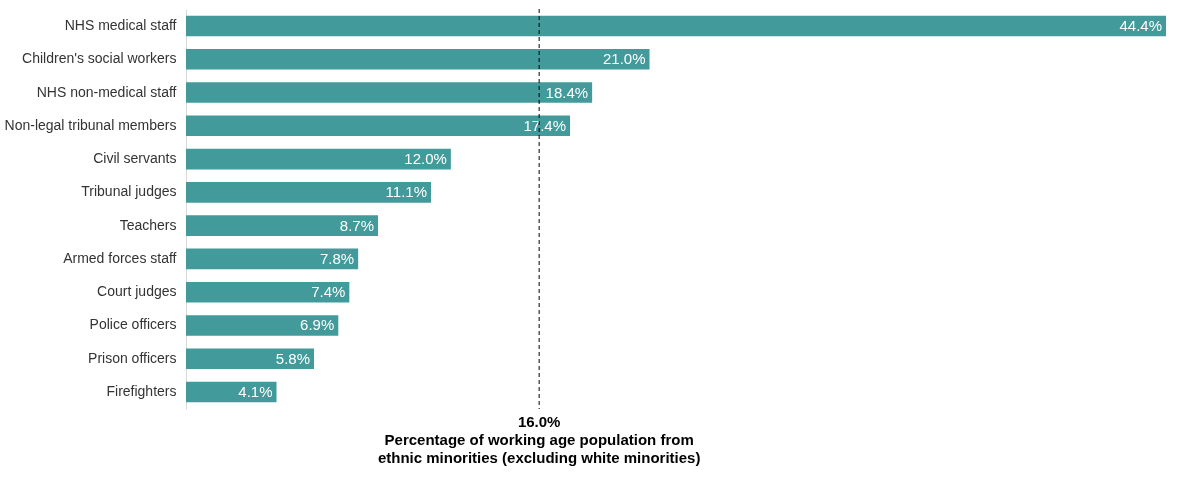  What do you see at coordinates (293, 358) in the screenshot?
I see `data-label: 5.8%` at bounding box center [293, 358].